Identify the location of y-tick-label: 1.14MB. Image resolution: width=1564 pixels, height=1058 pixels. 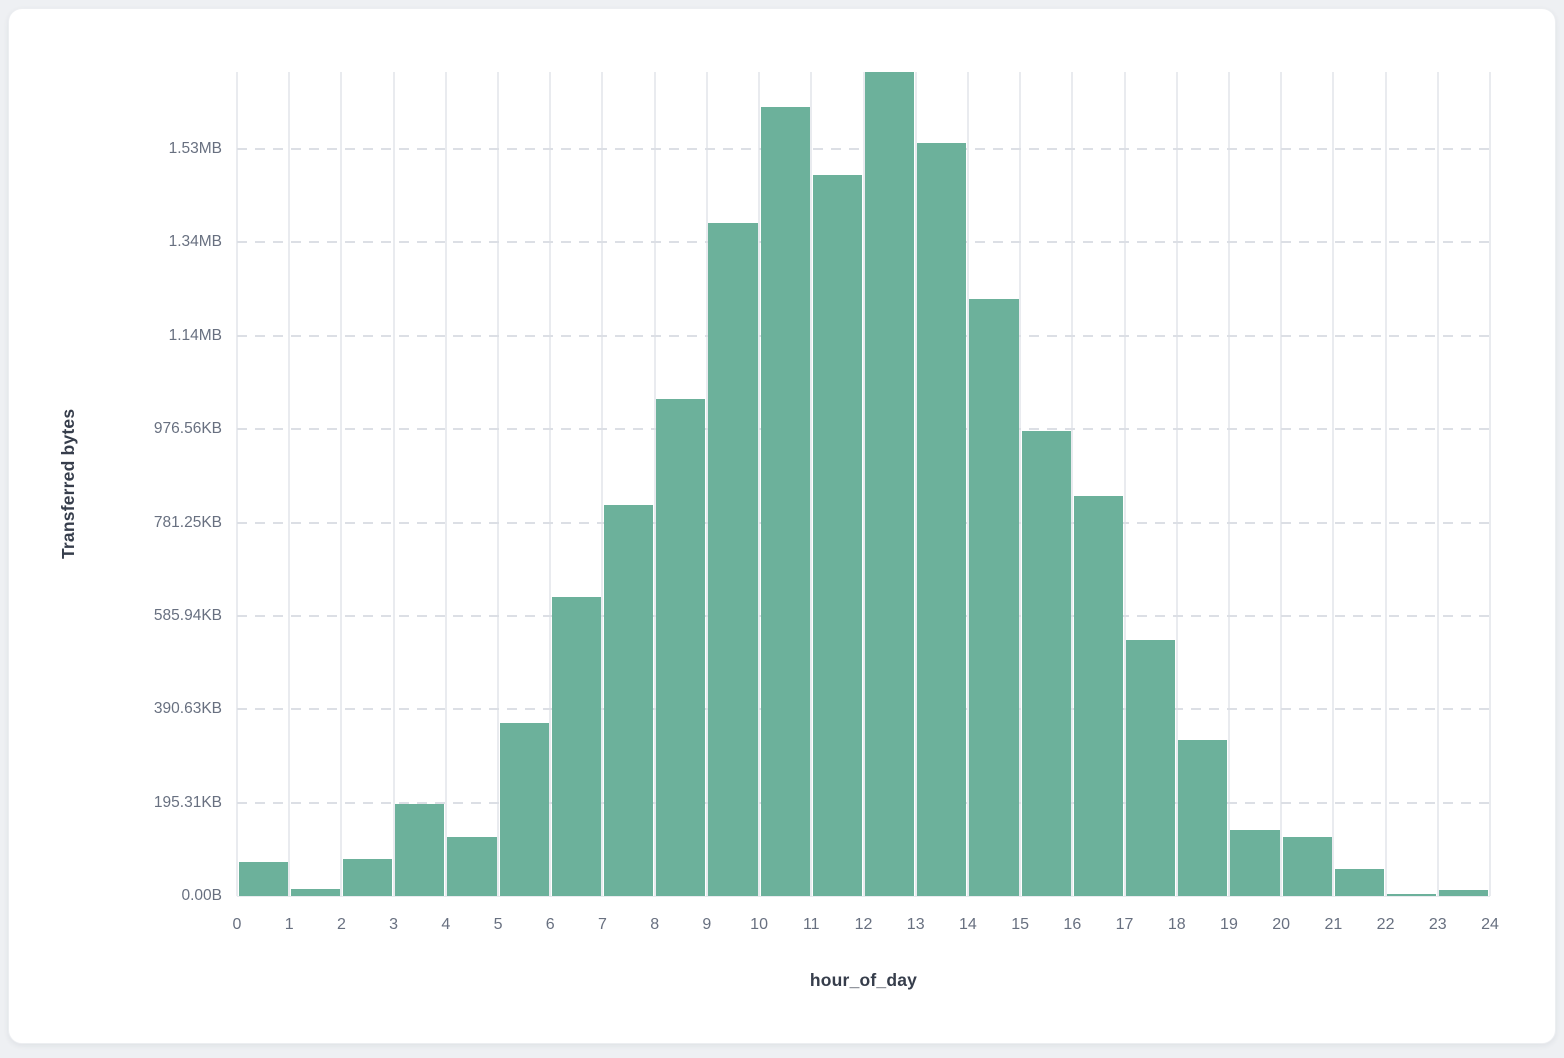
(195, 335).